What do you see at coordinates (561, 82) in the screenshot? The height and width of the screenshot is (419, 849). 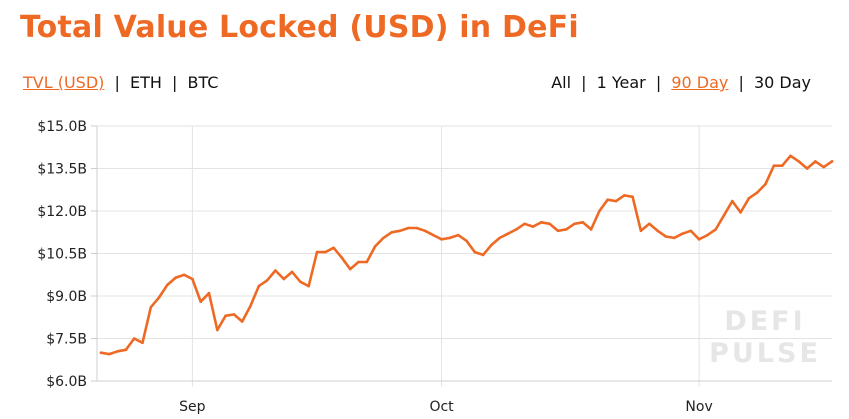 I see `range-all: All` at bounding box center [561, 82].